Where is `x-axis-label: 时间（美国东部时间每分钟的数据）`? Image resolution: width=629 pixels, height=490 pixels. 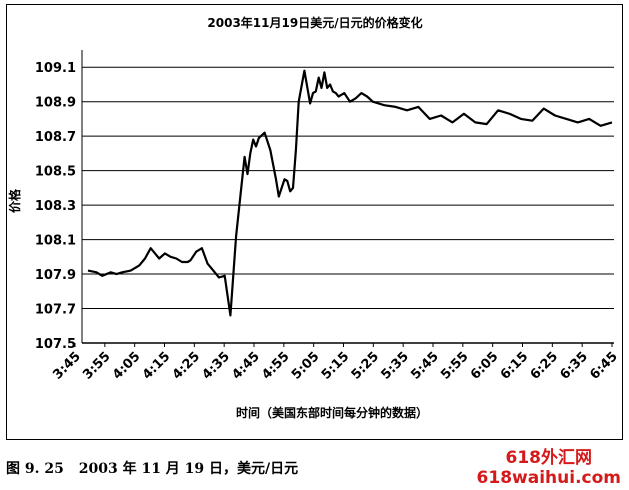 x-axis-label: 时间（美国东部时间每分钟的数据） is located at coordinates (332, 412).